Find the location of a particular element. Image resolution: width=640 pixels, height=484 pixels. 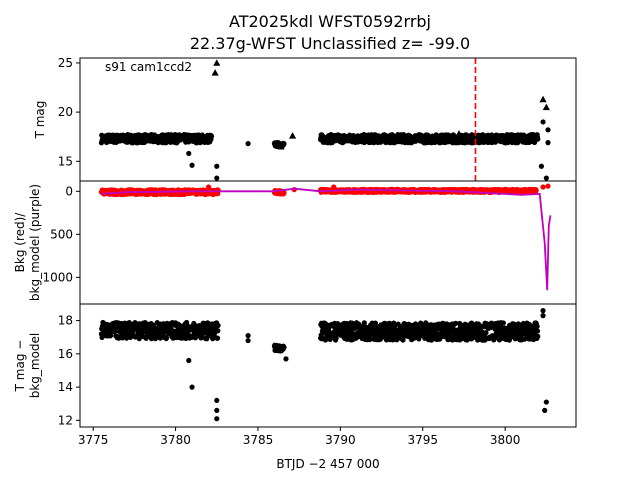

y-axis-label: T mag is located at coordinates (40, 120).